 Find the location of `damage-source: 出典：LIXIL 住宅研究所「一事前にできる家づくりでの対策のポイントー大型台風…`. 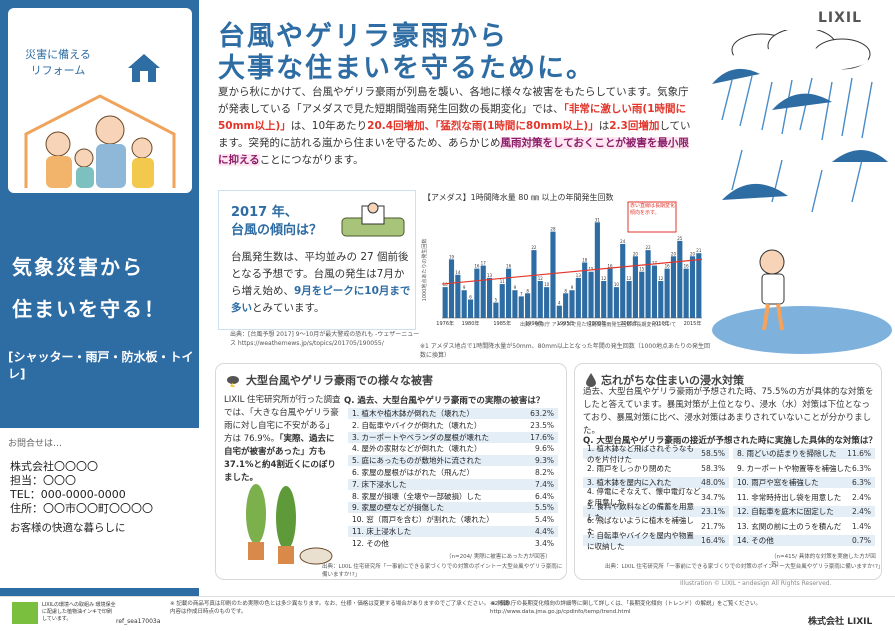

damage-source: 出典：LIXIL 住宅研究所「一事前にできる家づくりでの対策のポイントー大型台風… is located at coordinates (442, 571).